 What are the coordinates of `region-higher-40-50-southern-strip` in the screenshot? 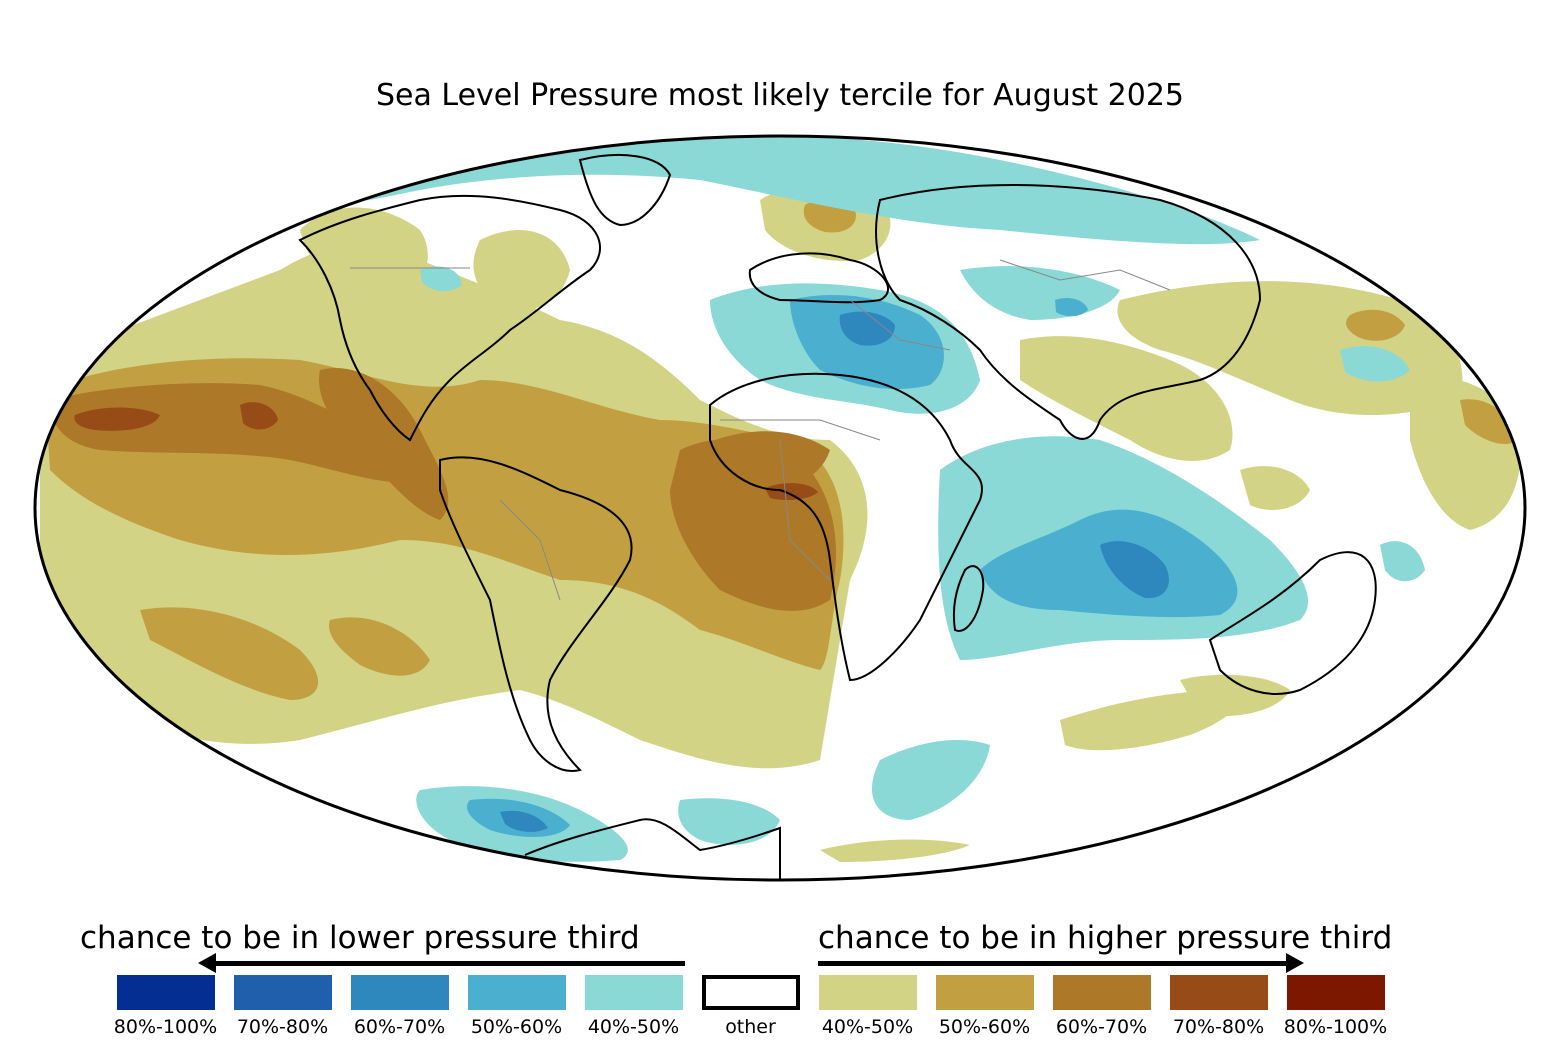 It's located at (895, 850).